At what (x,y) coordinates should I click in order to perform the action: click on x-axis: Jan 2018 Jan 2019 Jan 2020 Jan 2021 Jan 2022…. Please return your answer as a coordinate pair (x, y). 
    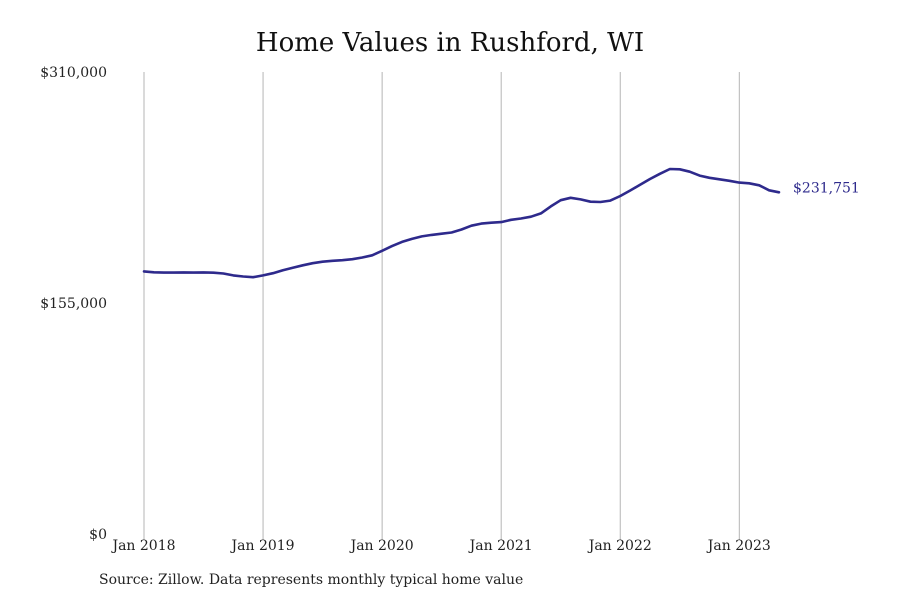
    Looking at the image, I should click on (440, 546).